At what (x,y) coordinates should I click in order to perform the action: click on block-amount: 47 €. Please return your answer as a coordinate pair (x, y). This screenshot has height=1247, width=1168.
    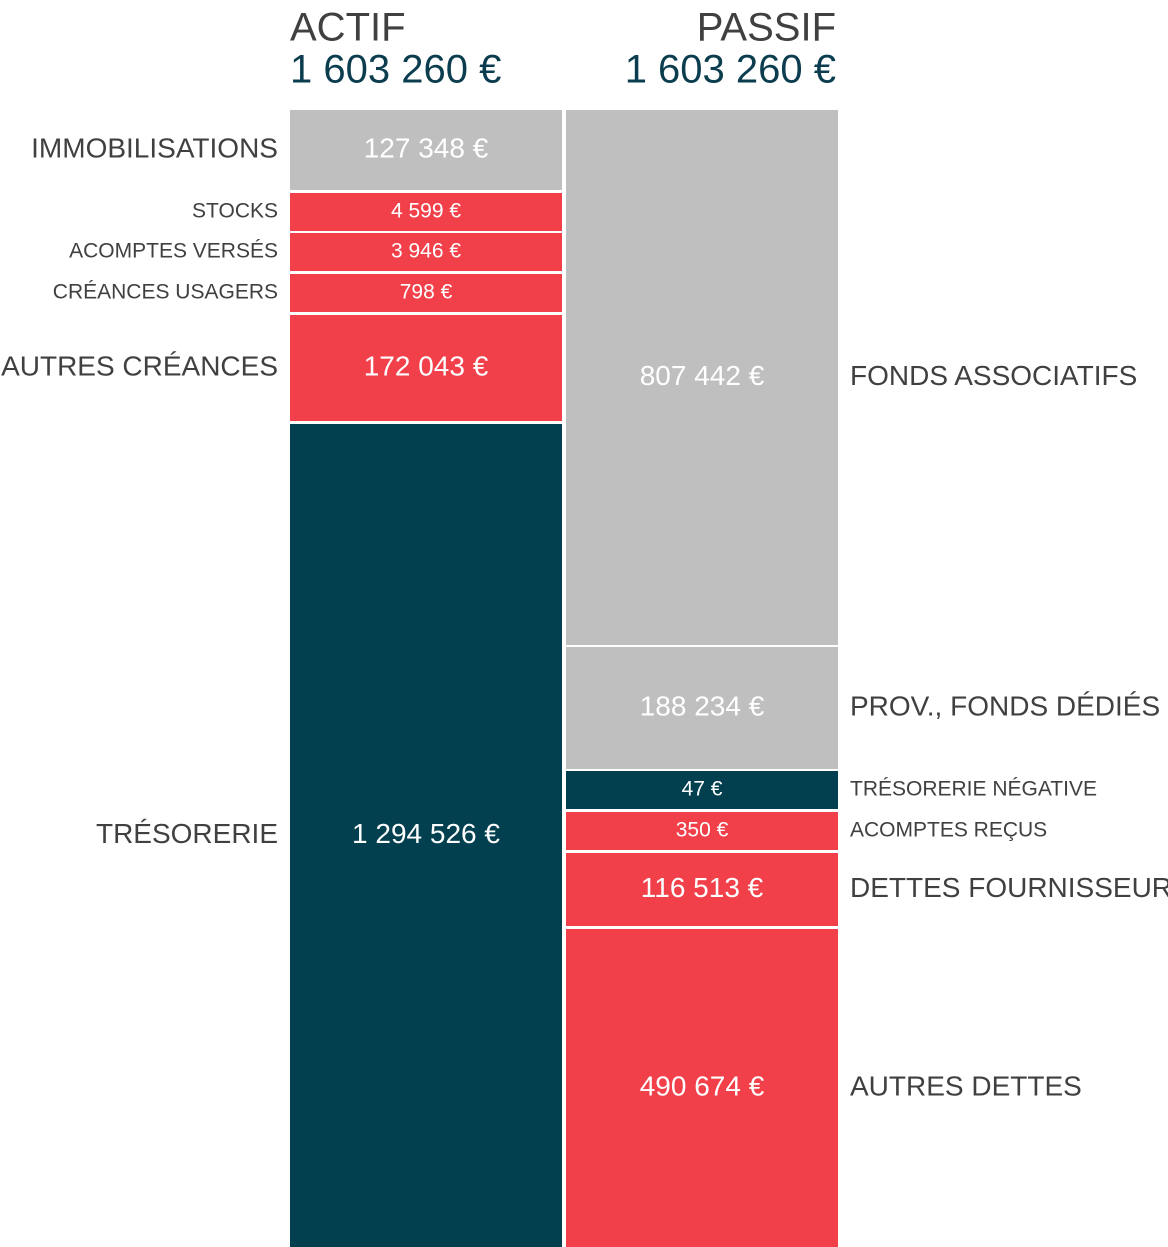
    Looking at the image, I should click on (702, 789).